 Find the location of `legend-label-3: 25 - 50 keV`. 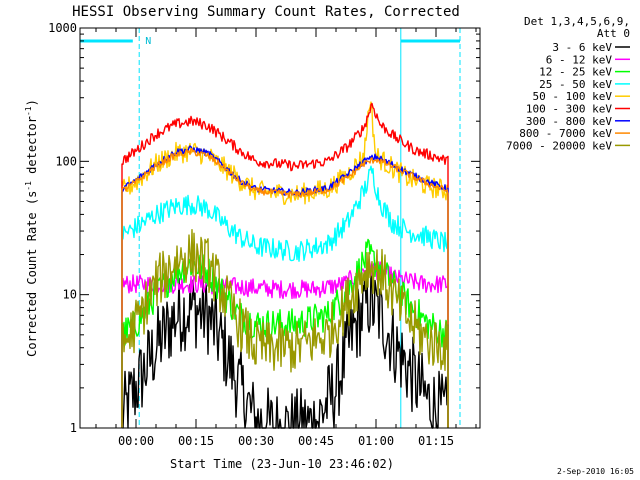

legend-label-3: 25 - 50 keV is located at coordinates (575, 84).